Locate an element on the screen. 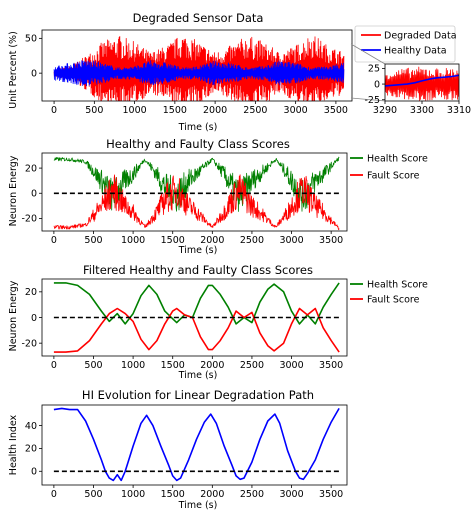 This screenshot has height=514, width=474. y-tick-label: 40 is located at coordinates (31, 426).